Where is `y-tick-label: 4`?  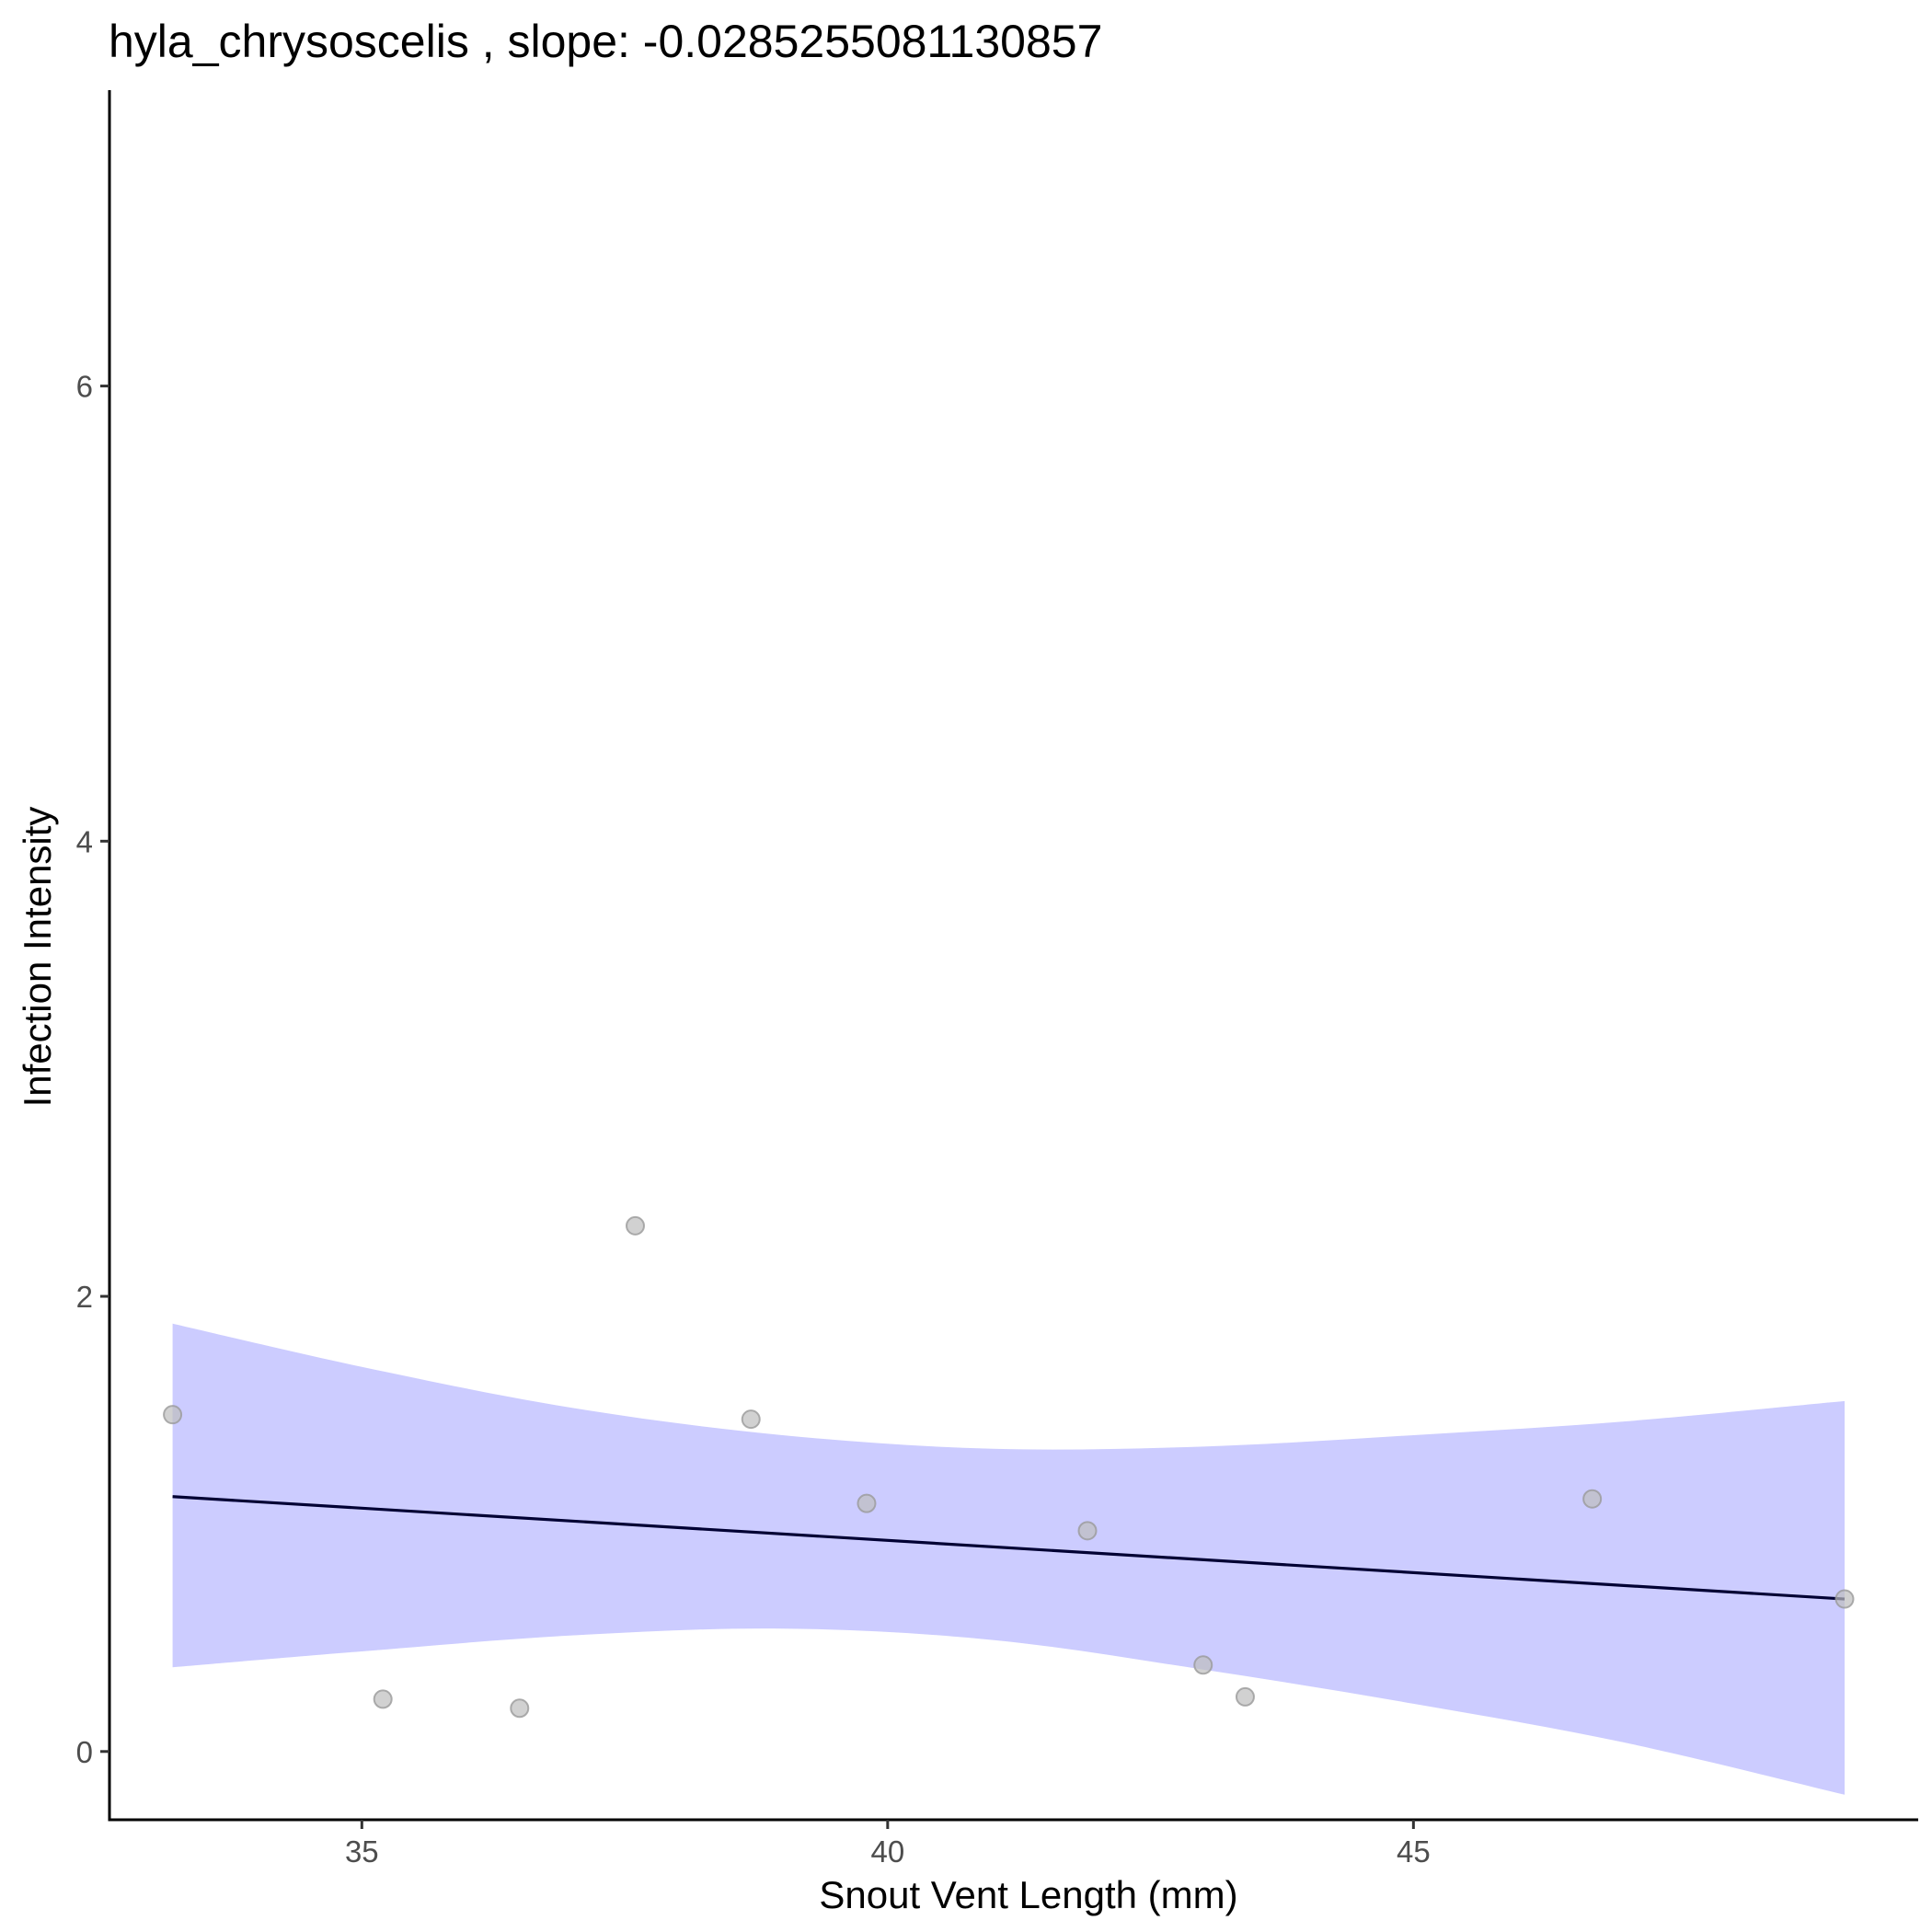
y-tick-label: 4 is located at coordinates (84, 841).